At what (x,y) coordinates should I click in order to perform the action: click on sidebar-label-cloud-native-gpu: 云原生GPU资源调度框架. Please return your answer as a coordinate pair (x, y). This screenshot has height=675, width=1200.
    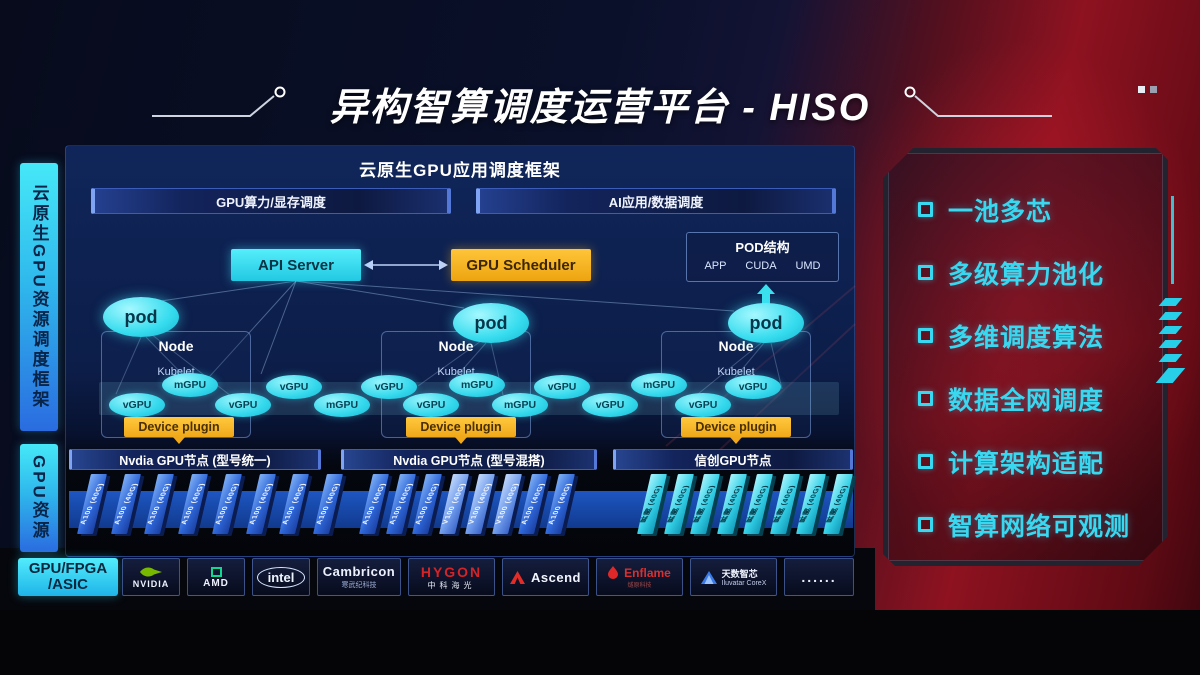
    Looking at the image, I should click on (39, 297).